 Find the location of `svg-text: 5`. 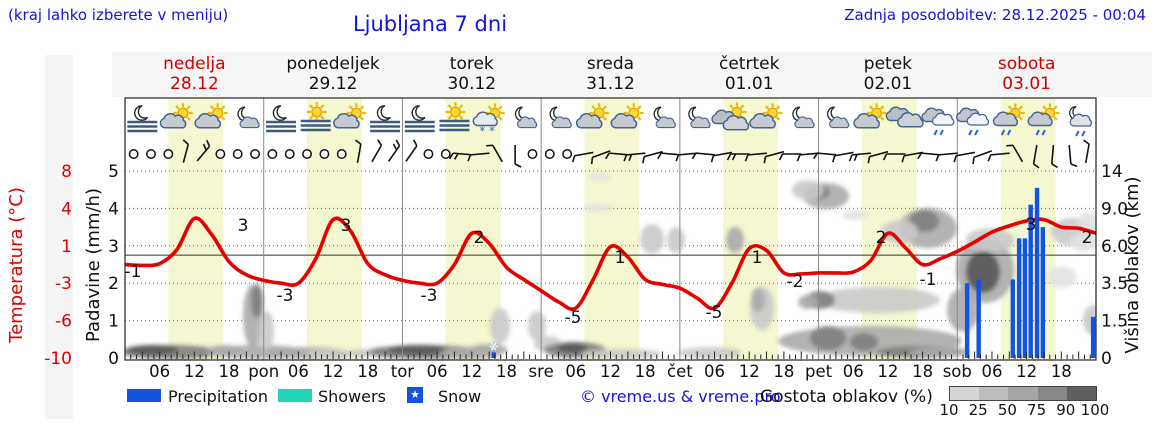

svg-text: 5 is located at coordinates (113, 172).